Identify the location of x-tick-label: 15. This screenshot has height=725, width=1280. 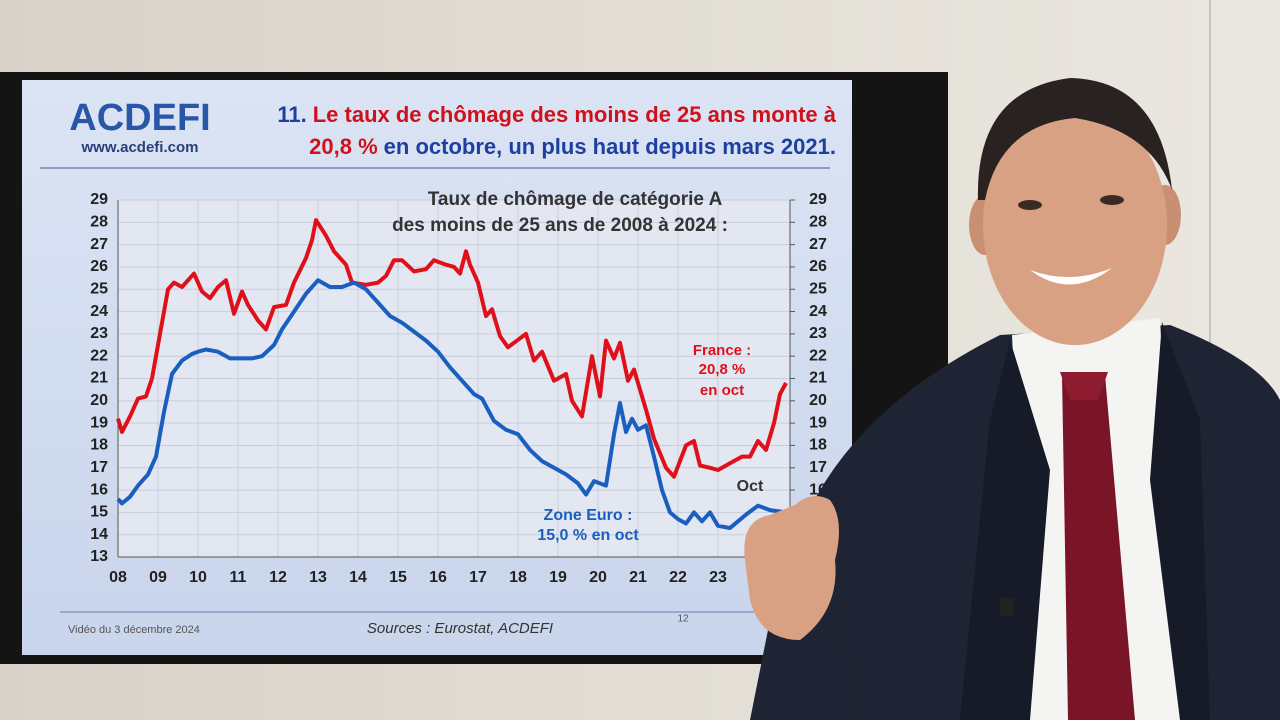
(398, 577).